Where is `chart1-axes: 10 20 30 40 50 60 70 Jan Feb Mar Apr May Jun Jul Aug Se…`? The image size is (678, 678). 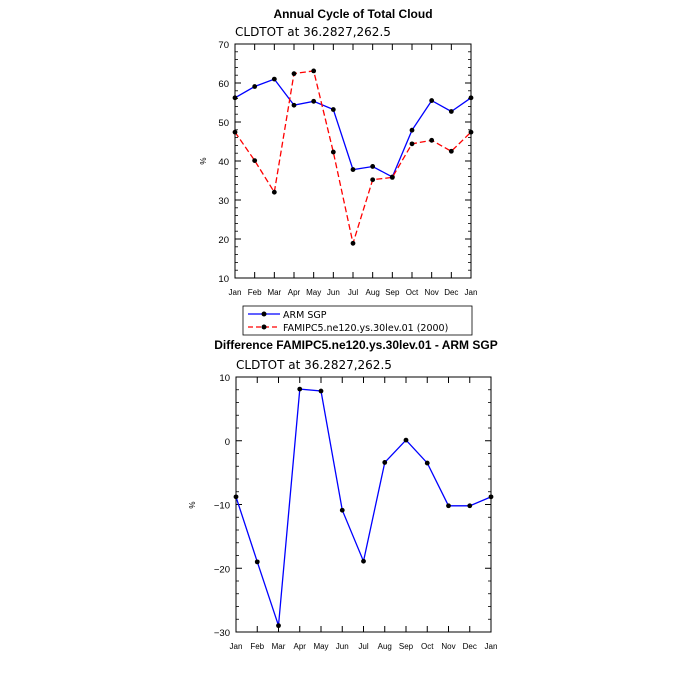
chart1-axes: 10 20 30 40 50 60 70 Jan Feb Mar Apr May Jun Jul Aug Se… is located at coordinates (347, 168).